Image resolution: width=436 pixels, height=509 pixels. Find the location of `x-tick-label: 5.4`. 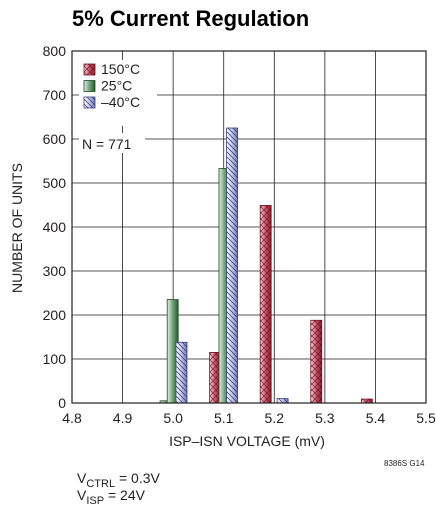

x-tick-label: 5.4 is located at coordinates (376, 418).